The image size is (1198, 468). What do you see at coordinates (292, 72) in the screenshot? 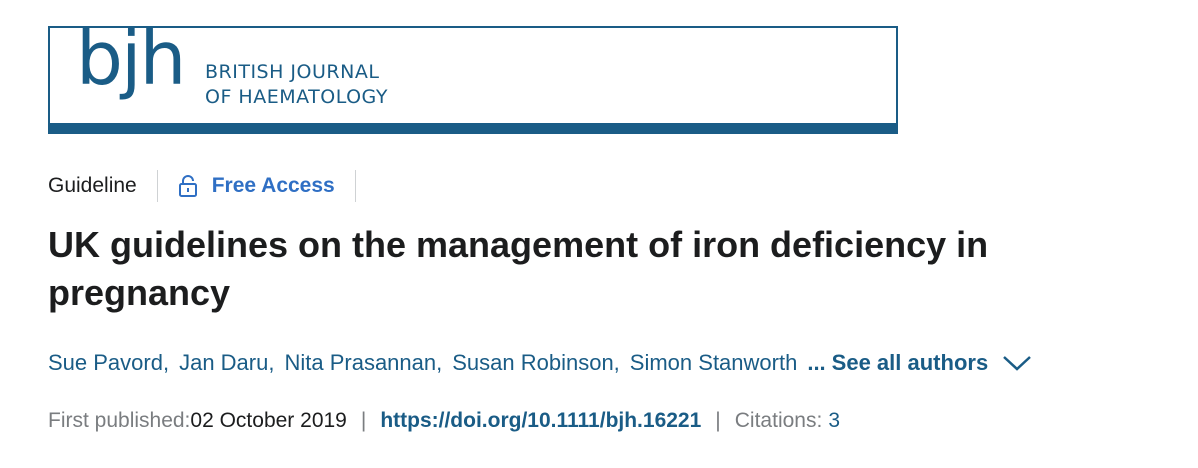
I see `journal-name-line1: BRITISH JOURNAL` at bounding box center [292, 72].